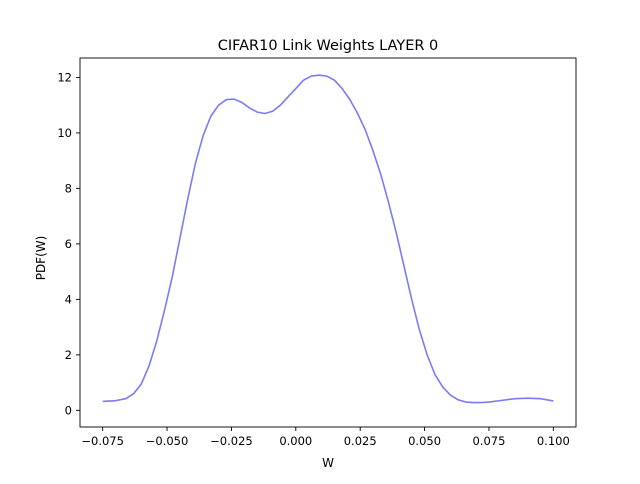  Describe the element at coordinates (68, 355) in the screenshot. I see `y-tick-label: 2` at that location.